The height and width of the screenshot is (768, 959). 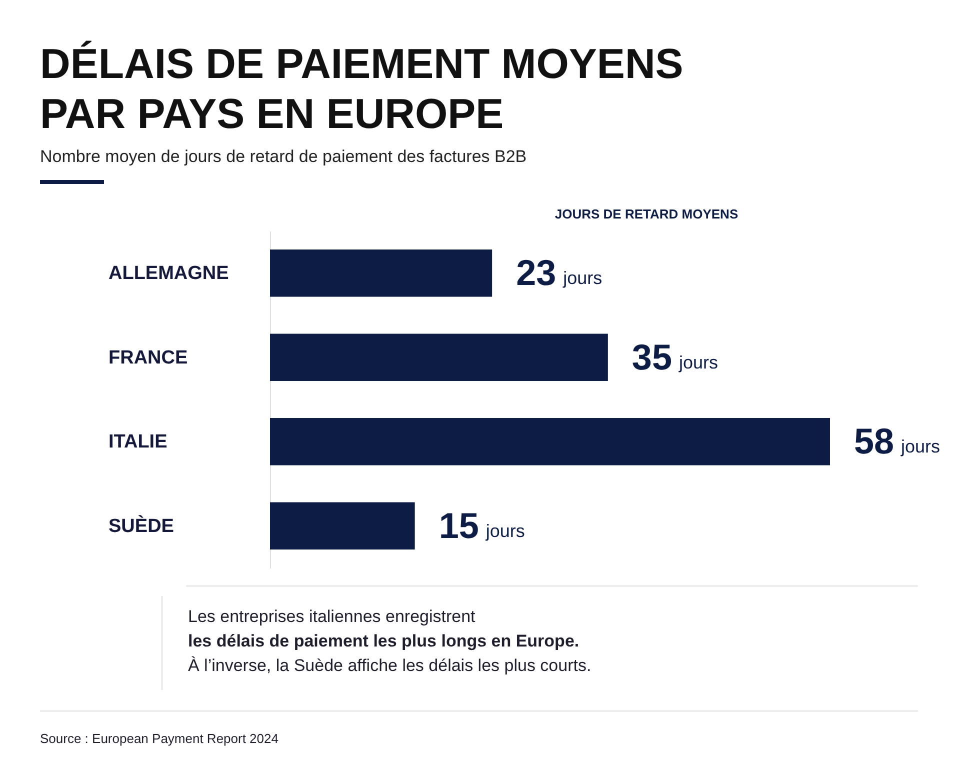 What do you see at coordinates (646, 214) in the screenshot?
I see `x-axis-title: JOURS DE RETARD MOYENS` at bounding box center [646, 214].